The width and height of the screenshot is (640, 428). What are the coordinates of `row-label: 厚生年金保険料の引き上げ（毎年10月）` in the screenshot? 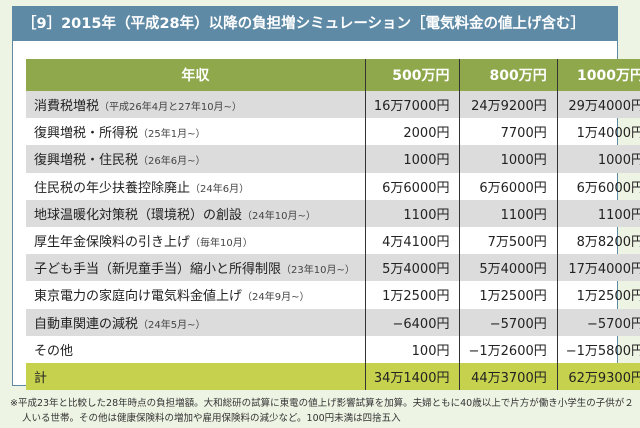 It's located at (195, 240).